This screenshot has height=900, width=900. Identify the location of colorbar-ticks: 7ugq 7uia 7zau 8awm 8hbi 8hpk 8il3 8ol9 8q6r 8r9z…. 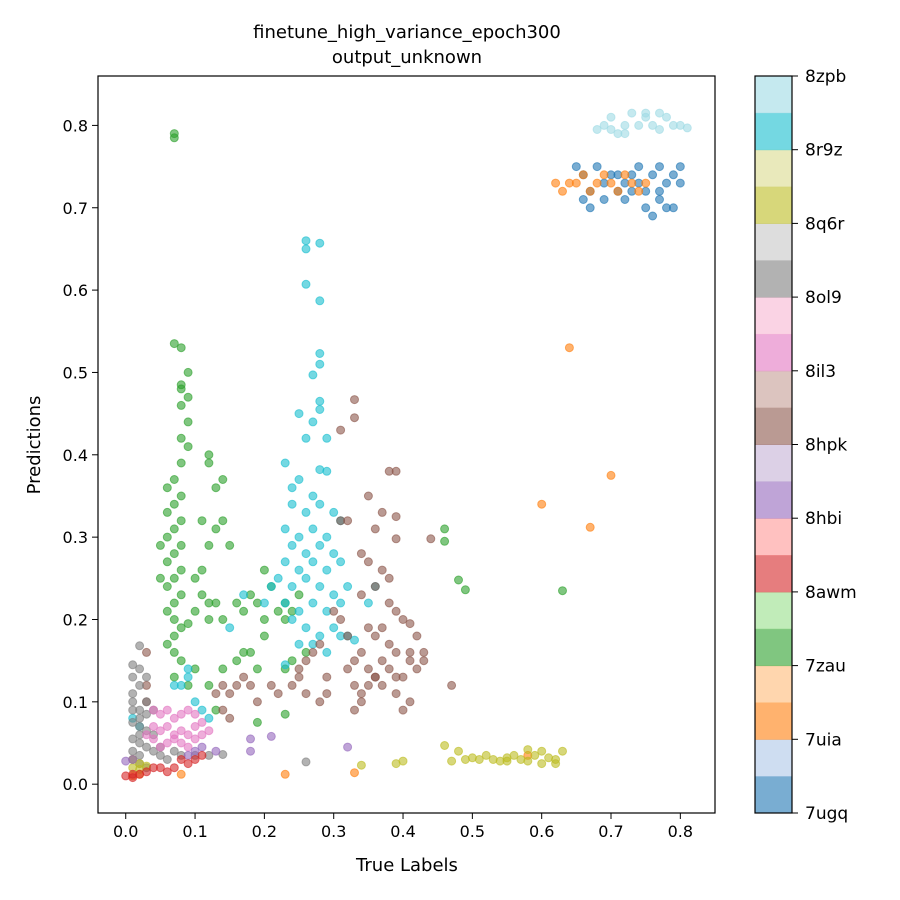
(824, 445).